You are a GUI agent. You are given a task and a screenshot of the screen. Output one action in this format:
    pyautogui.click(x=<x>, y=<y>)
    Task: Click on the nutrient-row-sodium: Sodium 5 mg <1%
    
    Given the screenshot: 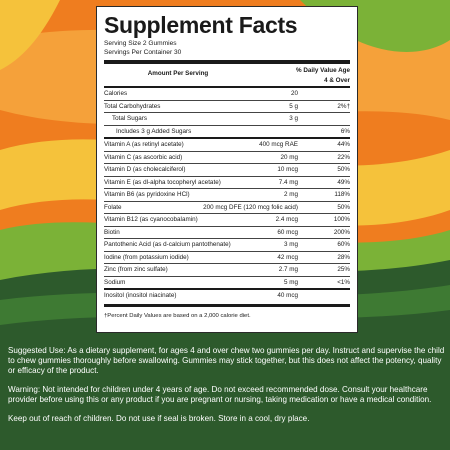 What is the action you would take?
    pyautogui.click(x=227, y=283)
    